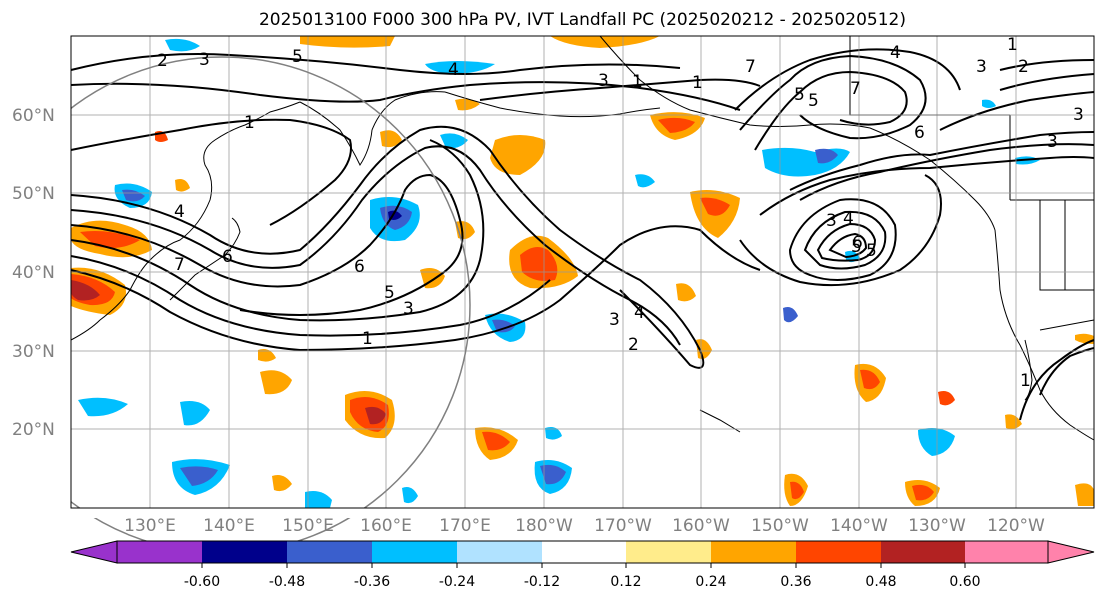 Image resolution: width=1105 pixels, height=601 pixels. What do you see at coordinates (1067, 325) in the screenshot?
I see `border-mexico` at bounding box center [1067, 325].